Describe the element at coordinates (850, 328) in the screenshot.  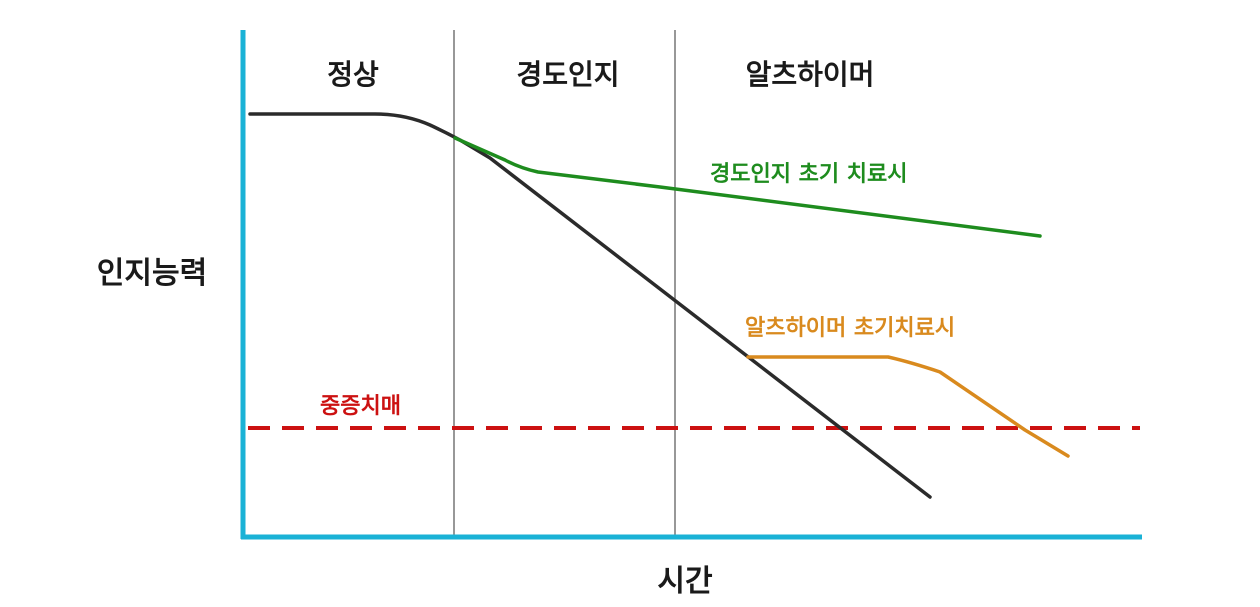
I see `alz-treatment-label: 알츠하이머 초기치료시` at that location.